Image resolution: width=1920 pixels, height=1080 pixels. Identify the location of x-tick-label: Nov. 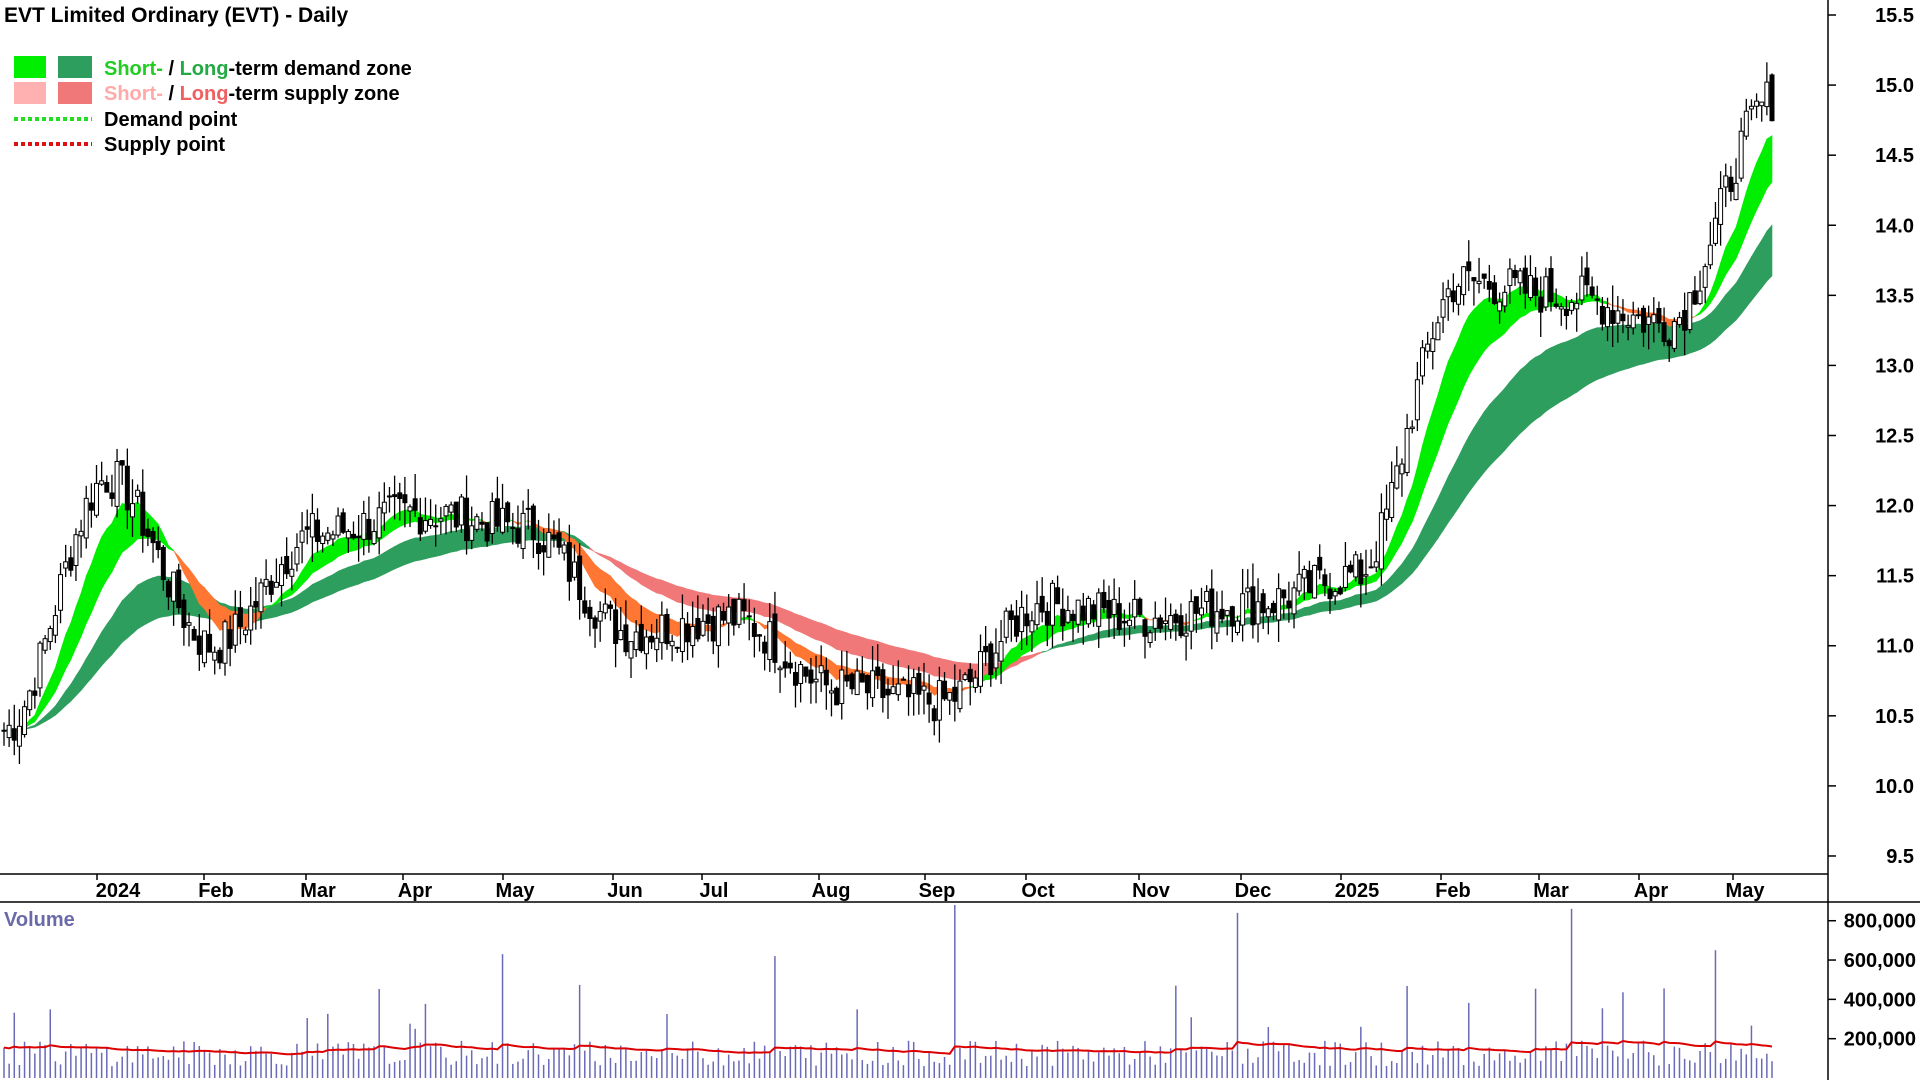
(1151, 891).